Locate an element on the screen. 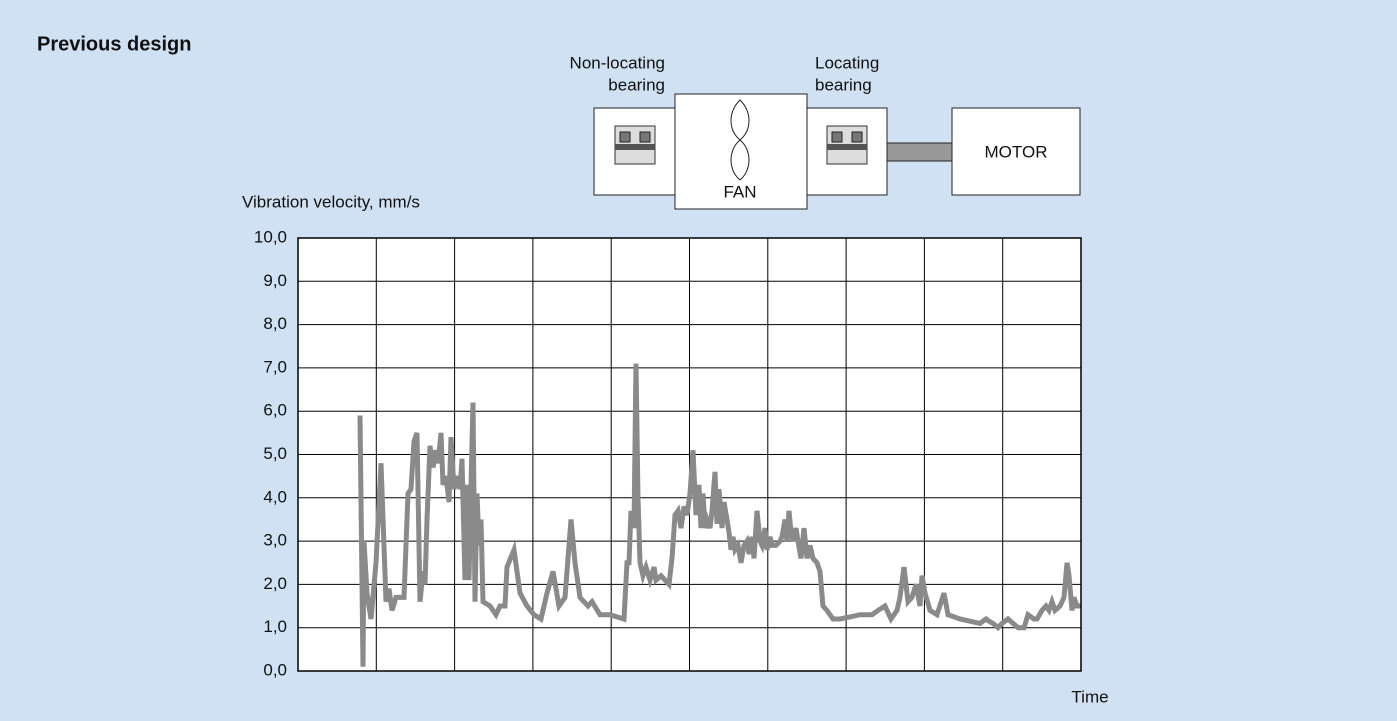 This screenshot has height=721, width=1397. y-tick-label: 9,0 is located at coordinates (275, 280).